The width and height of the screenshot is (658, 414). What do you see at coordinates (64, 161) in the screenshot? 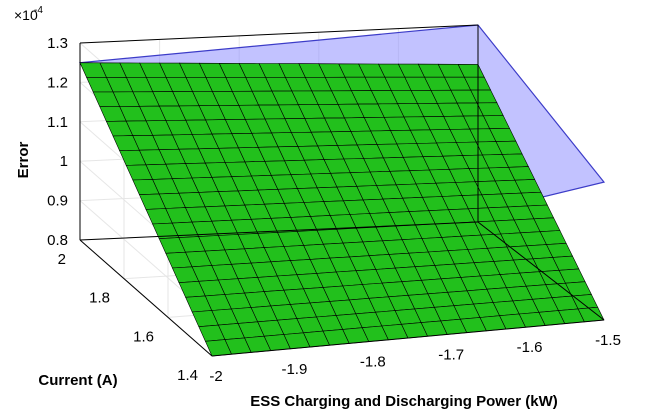
I see `z-tick-label: 1` at bounding box center [64, 161].